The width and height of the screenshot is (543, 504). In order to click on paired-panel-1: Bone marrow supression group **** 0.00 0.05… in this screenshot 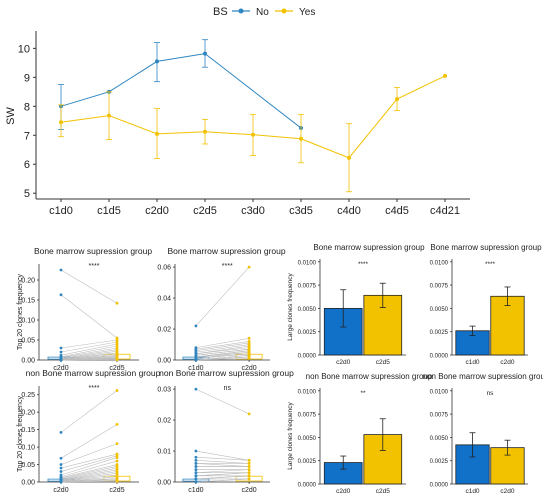, I will do `click(84, 309)`.